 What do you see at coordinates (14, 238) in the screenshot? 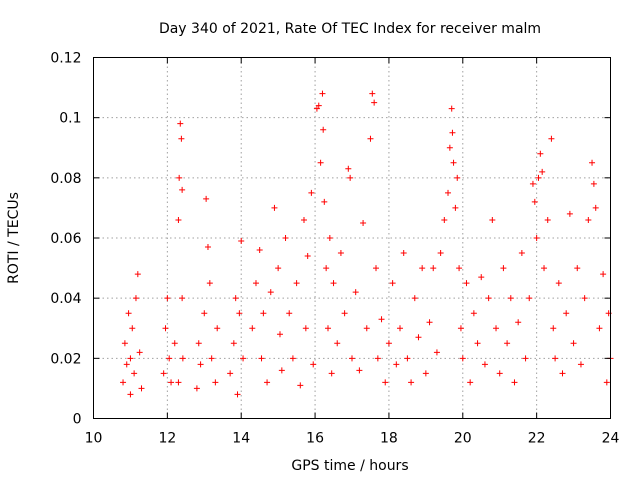
I see `y-axis-label: ROTI / TECUs` at bounding box center [14, 238].